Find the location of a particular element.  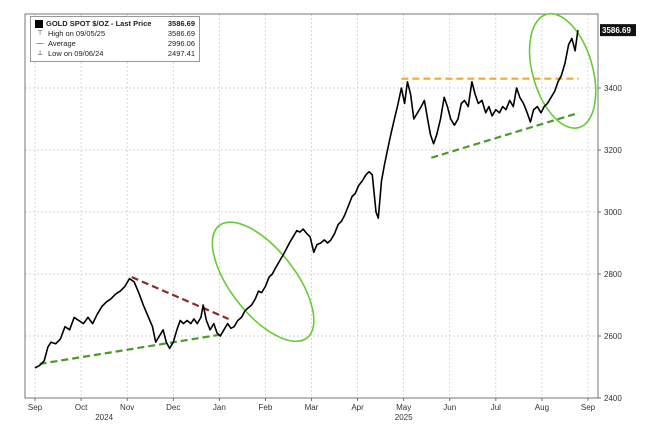

last-price-tag: 3586.69 is located at coordinates (618, 30).